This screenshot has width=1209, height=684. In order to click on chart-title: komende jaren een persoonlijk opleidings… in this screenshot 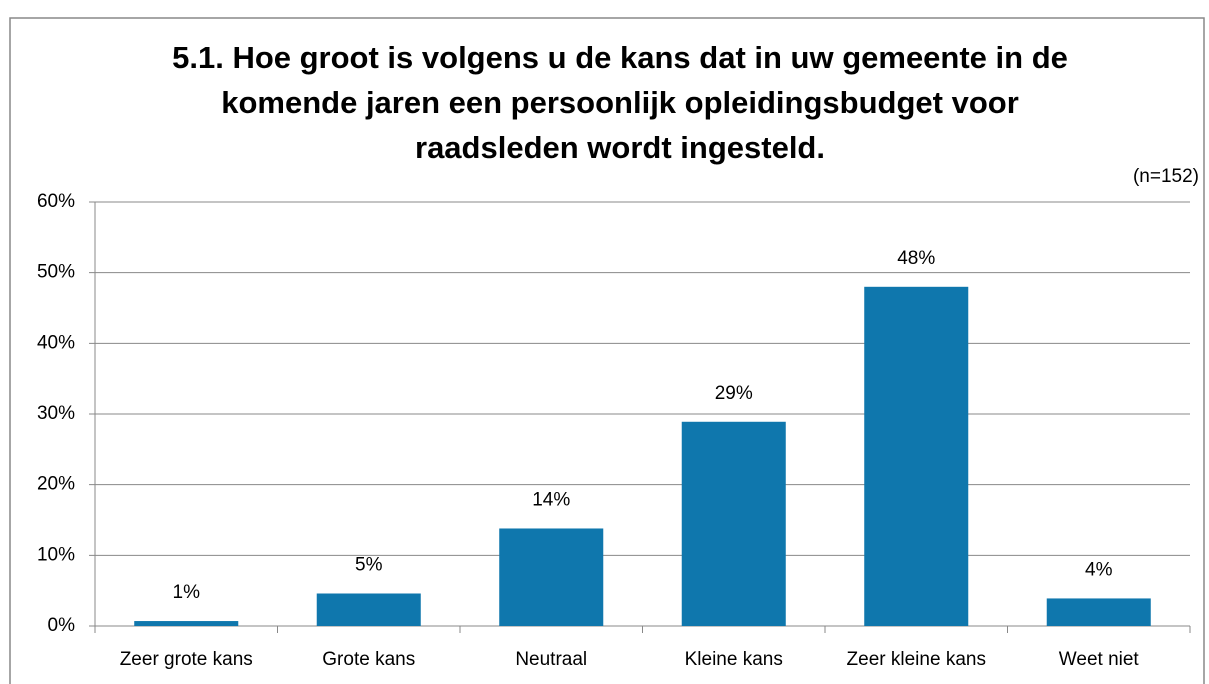, I will do `click(620, 102)`.